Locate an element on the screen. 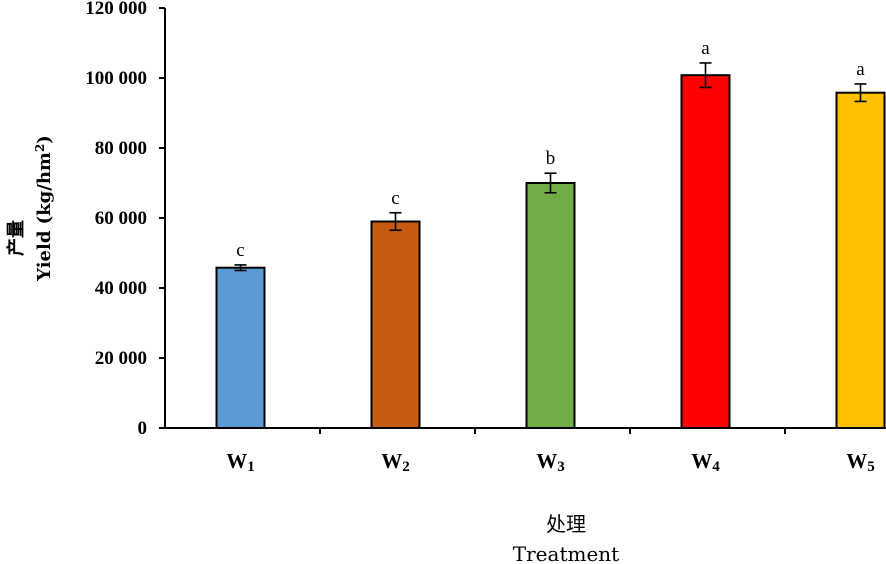 The height and width of the screenshot is (564, 886). x-tick-label-sub: 3 is located at coordinates (561, 467).